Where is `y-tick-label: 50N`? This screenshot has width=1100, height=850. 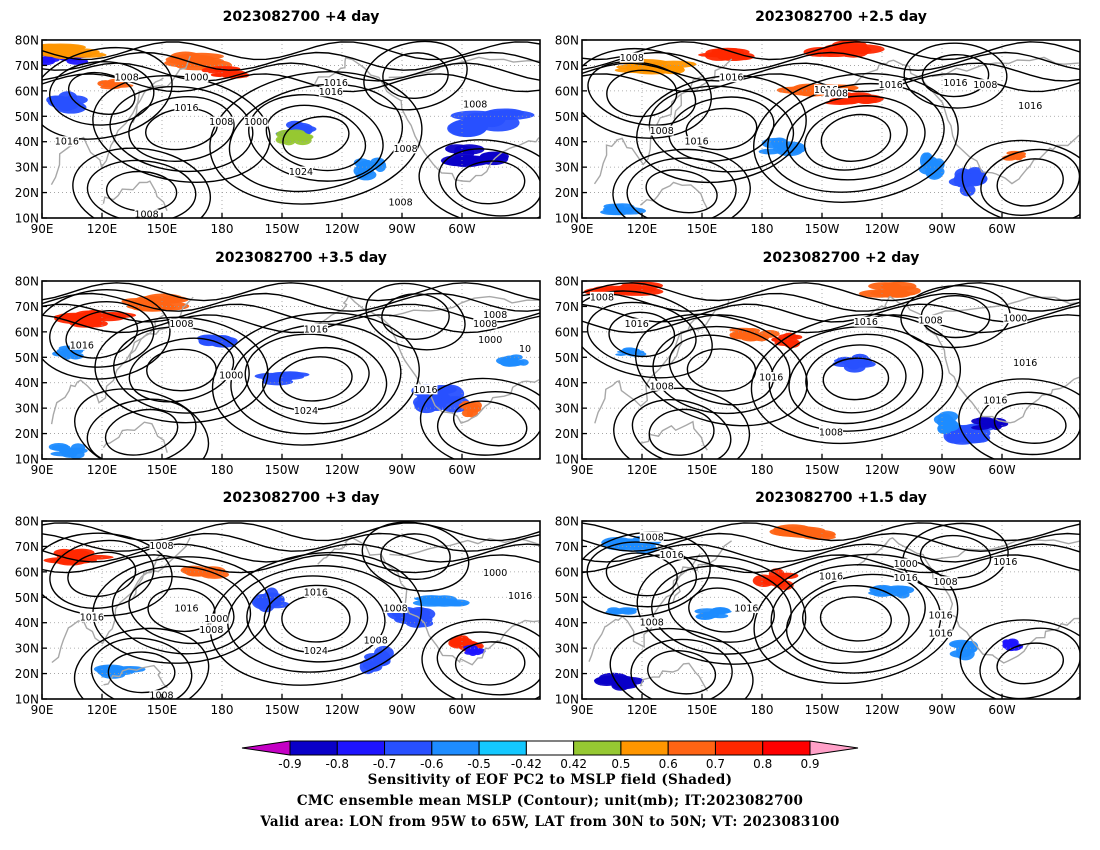 y-tick-label: 50N is located at coordinates (27, 358).